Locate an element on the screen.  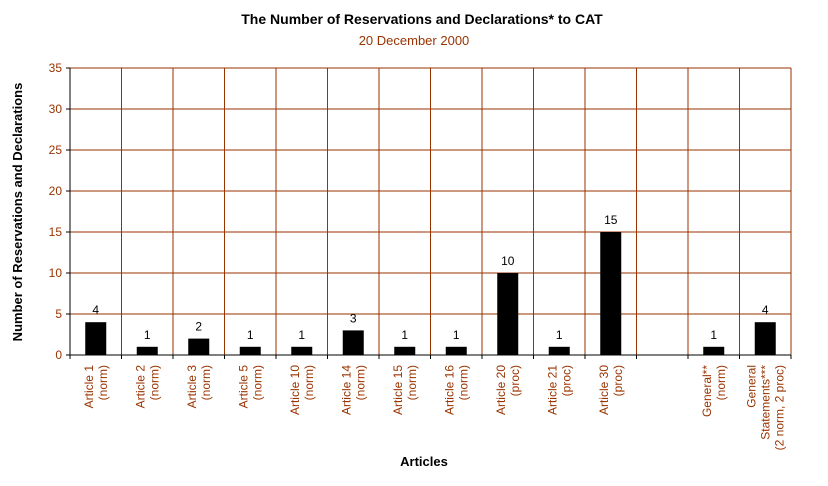
y-axis-label: Number of Reservations and Declarations is located at coordinates (17, 212).